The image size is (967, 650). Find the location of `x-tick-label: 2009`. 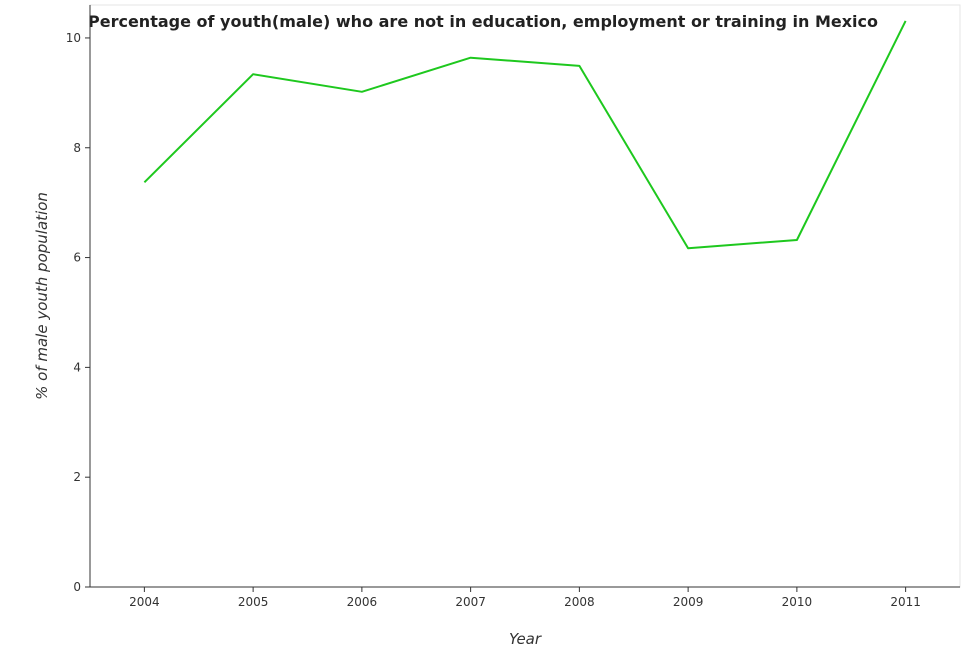

x-tick-label: 2009 is located at coordinates (688, 602).